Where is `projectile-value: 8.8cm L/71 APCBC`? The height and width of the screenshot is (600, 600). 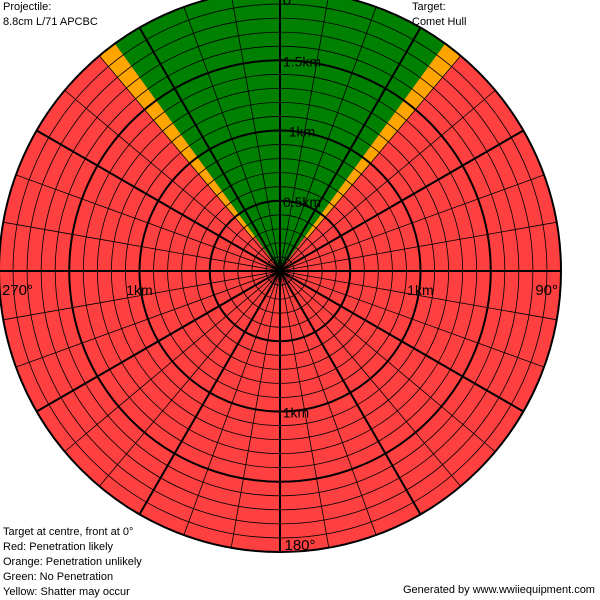
projectile-value: 8.8cm L/71 APCBC is located at coordinates (50, 22).